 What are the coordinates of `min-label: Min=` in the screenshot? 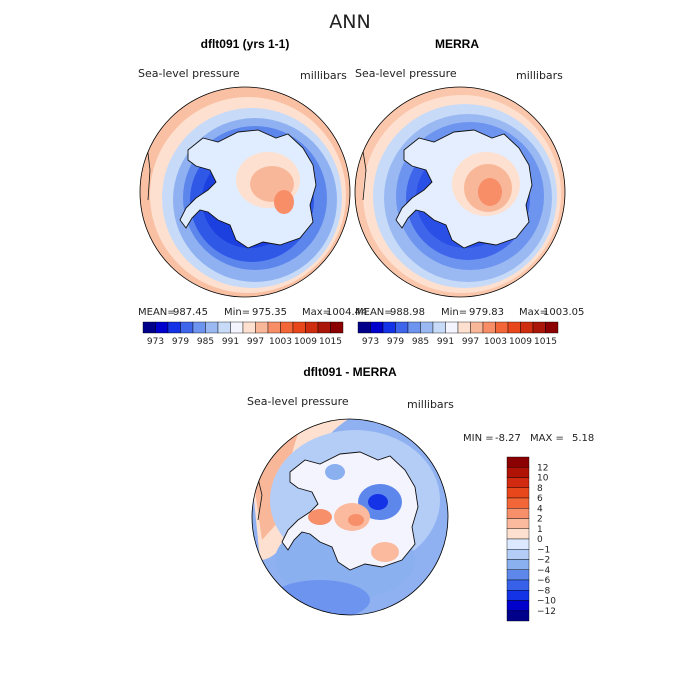 It's located at (454, 312).